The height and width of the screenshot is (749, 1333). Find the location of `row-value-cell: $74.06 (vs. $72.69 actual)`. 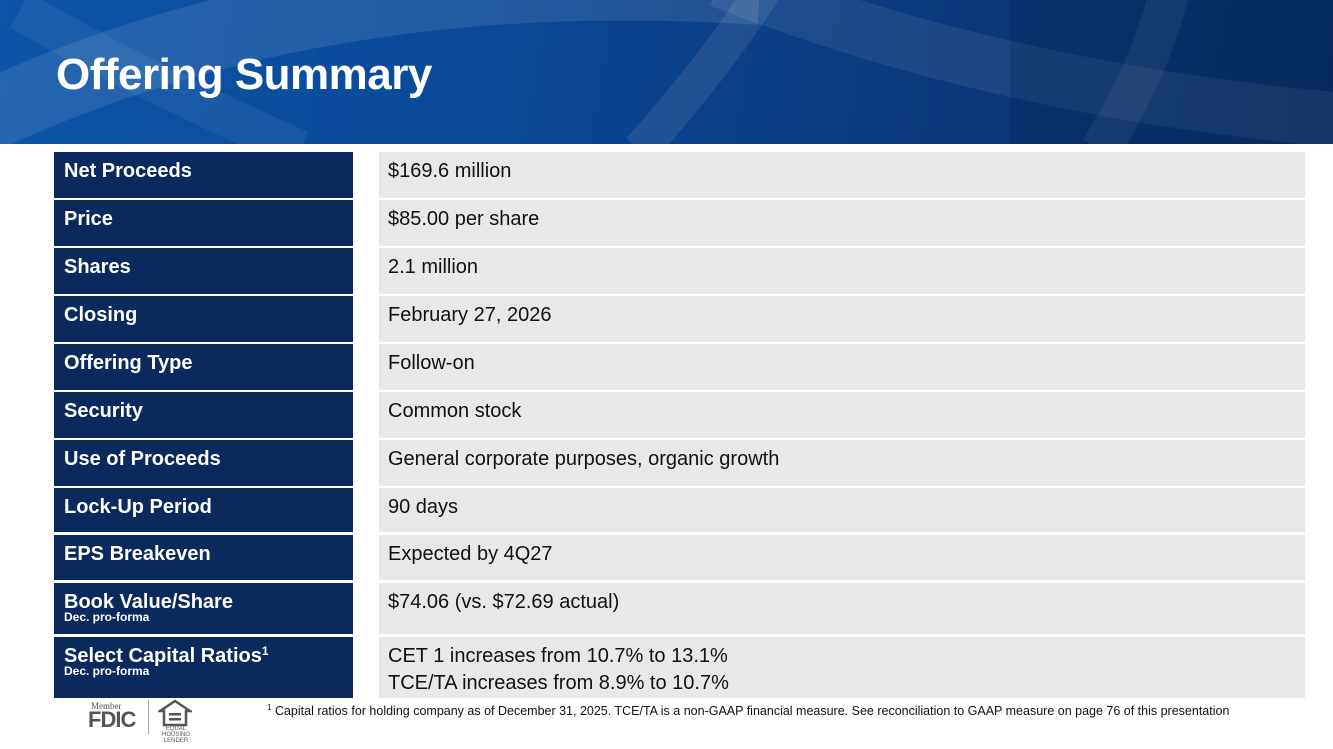

row-value-cell: $74.06 (vs. $72.69 actual) is located at coordinates (842, 608).